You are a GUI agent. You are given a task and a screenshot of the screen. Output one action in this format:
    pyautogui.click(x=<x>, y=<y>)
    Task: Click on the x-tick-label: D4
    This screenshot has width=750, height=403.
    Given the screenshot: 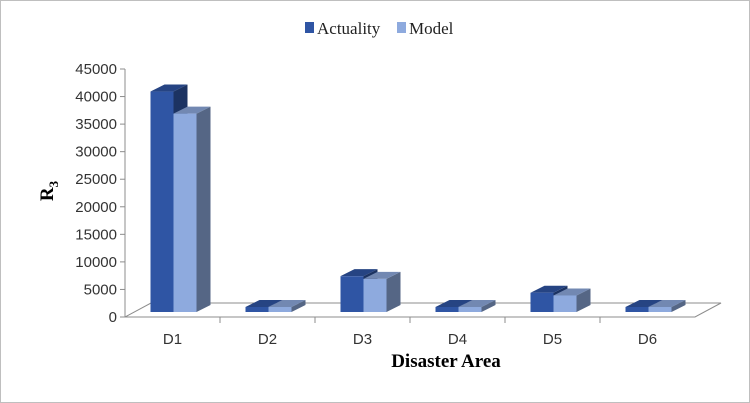 What is the action you would take?
    pyautogui.click(x=457, y=339)
    